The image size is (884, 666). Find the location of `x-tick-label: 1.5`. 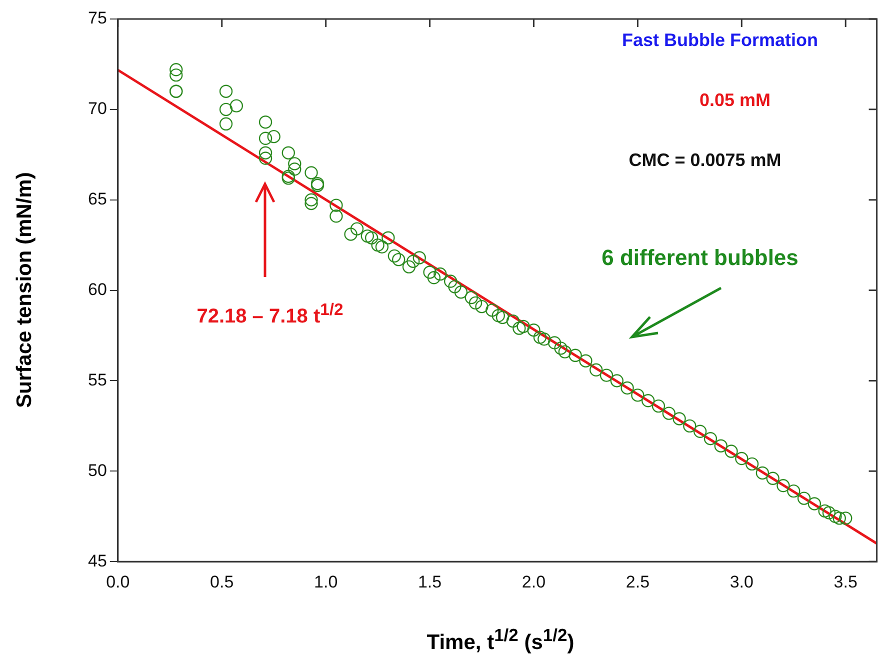

x-tick-label: 1.5 is located at coordinates (430, 582).